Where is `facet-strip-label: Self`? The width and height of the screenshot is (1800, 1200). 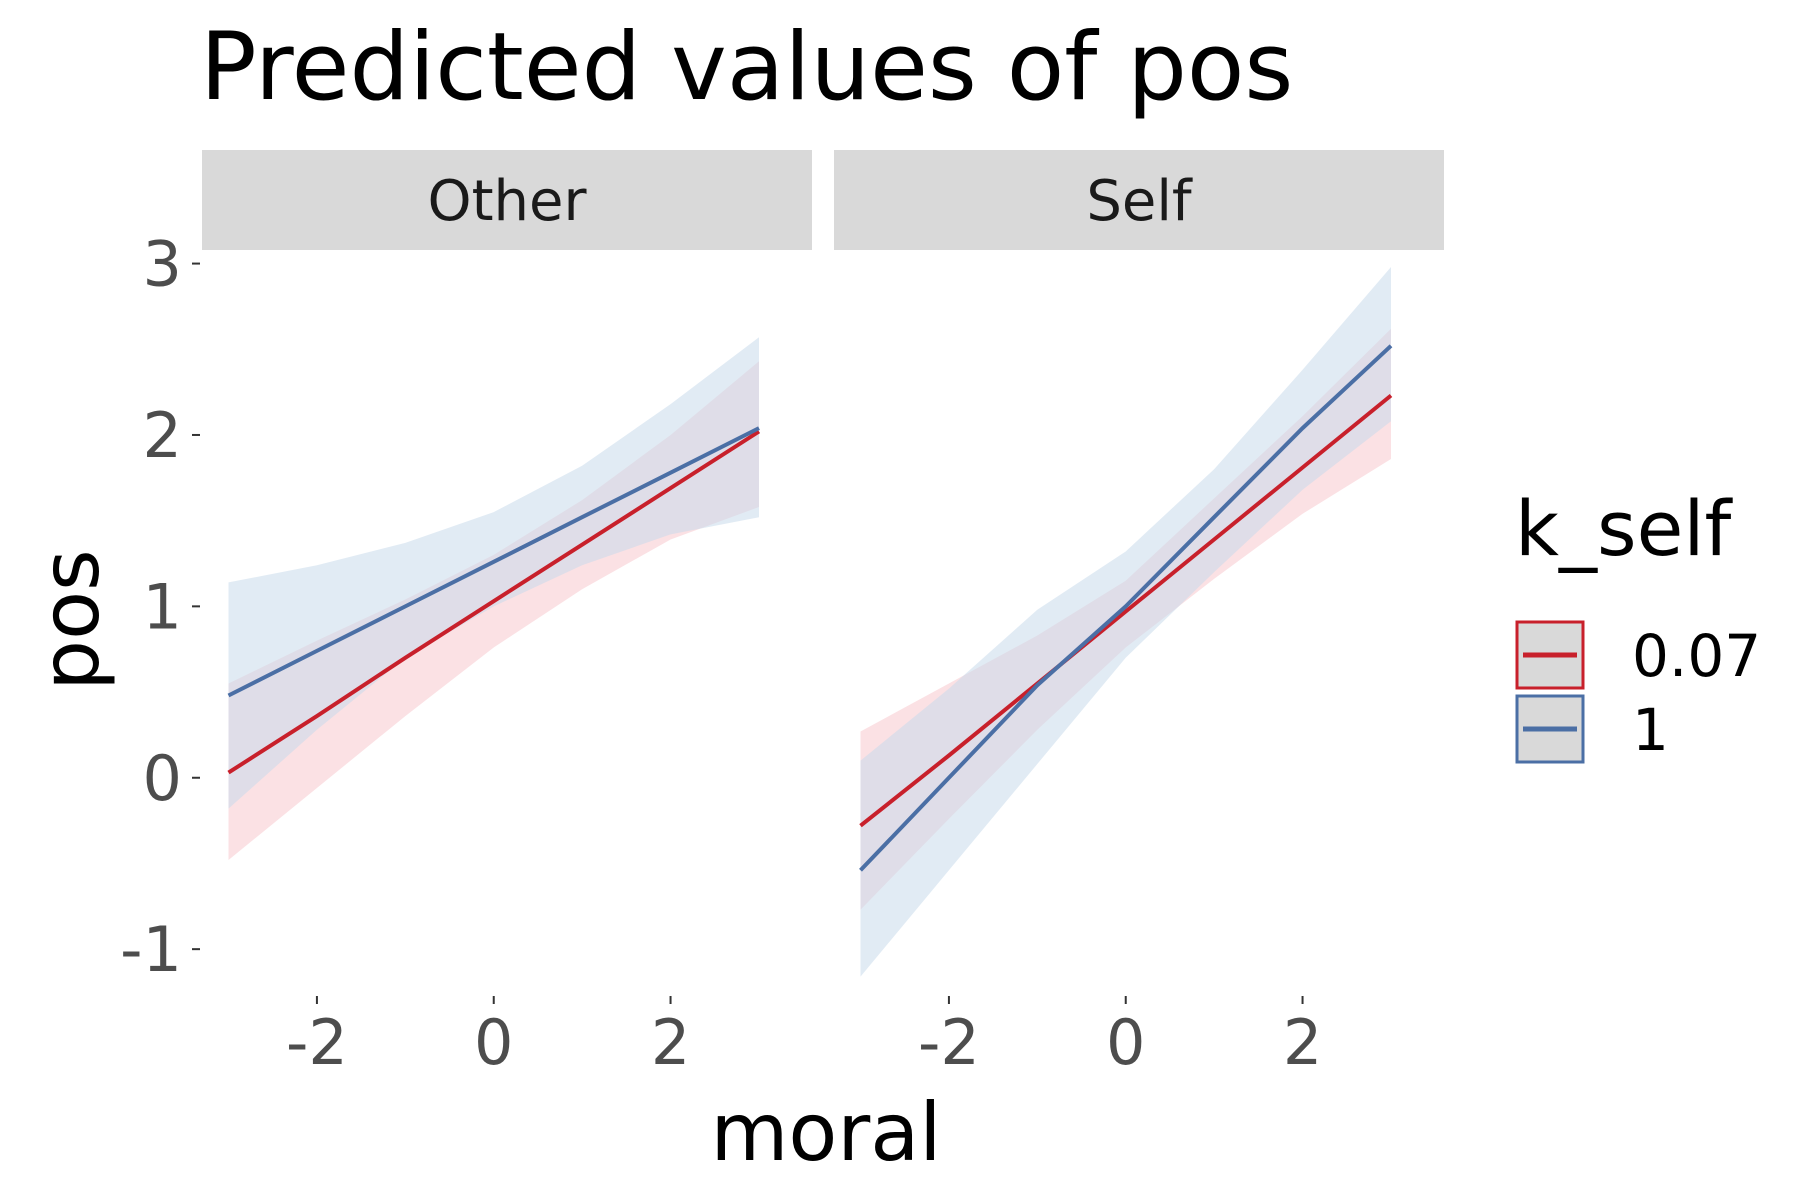
facet-strip-label: Self is located at coordinates (1139, 201).